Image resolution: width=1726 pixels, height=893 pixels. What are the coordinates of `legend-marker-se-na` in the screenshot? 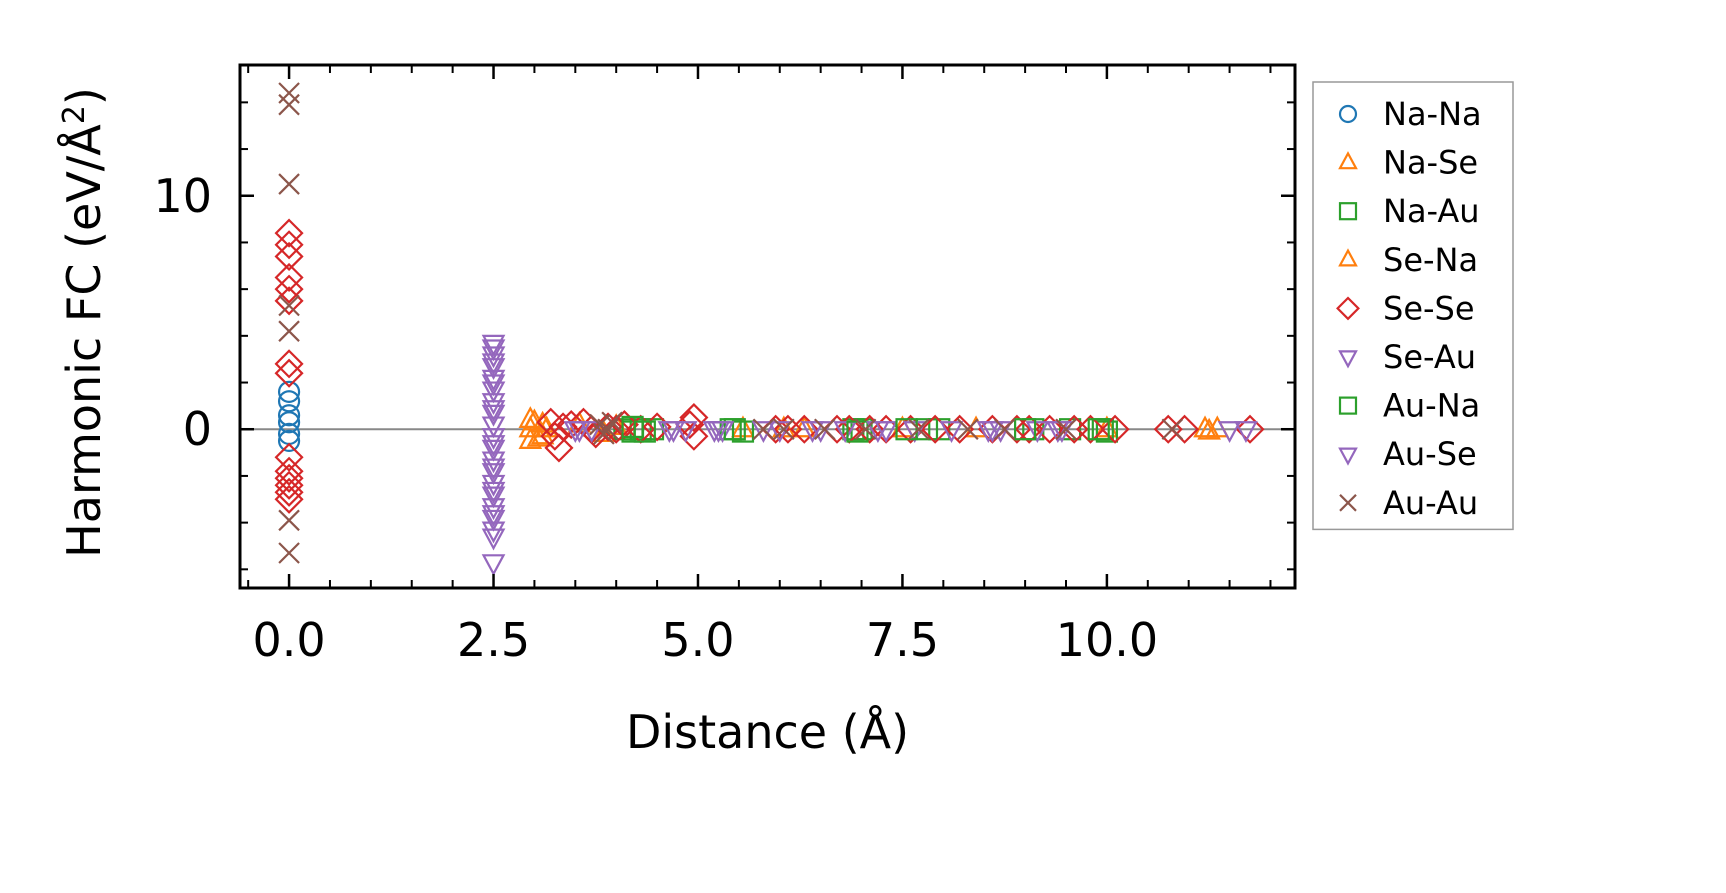 It's located at (1348, 257).